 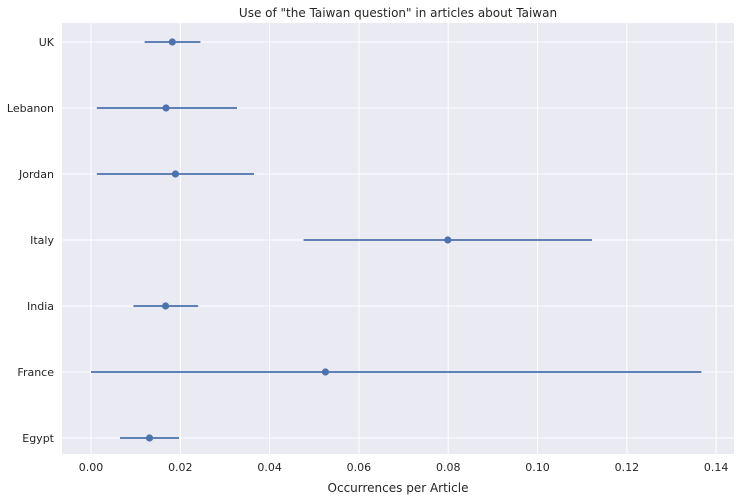 What do you see at coordinates (448, 467) in the screenshot?
I see `x-tick-label: 0.08` at bounding box center [448, 467].